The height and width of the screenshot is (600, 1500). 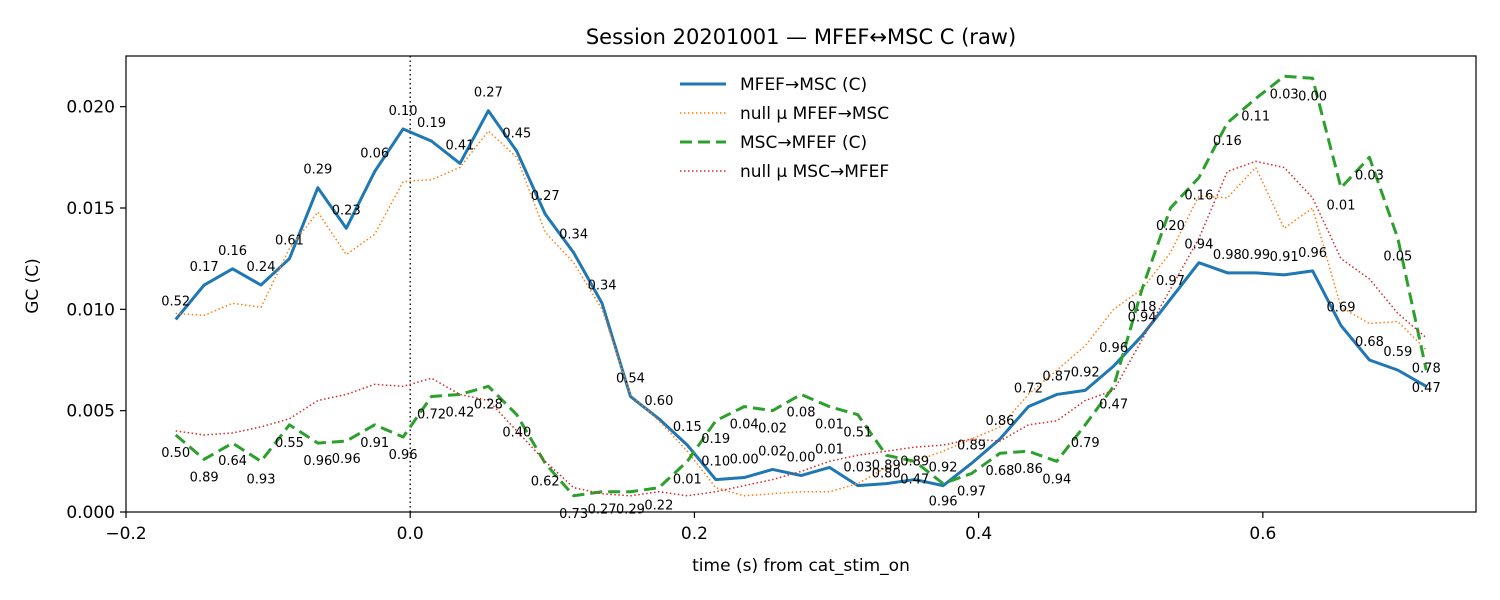 I want to click on y-tick-label: 0.000, so click(x=90, y=513).